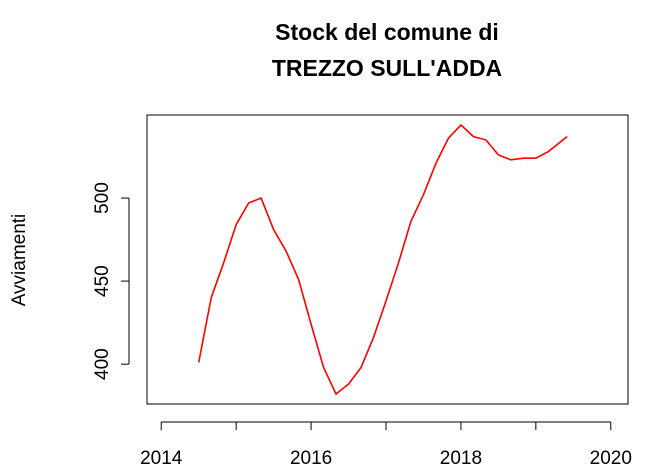 The height and width of the screenshot is (471, 645). What do you see at coordinates (102, 364) in the screenshot?
I see `y-tick-label: 400` at bounding box center [102, 364].